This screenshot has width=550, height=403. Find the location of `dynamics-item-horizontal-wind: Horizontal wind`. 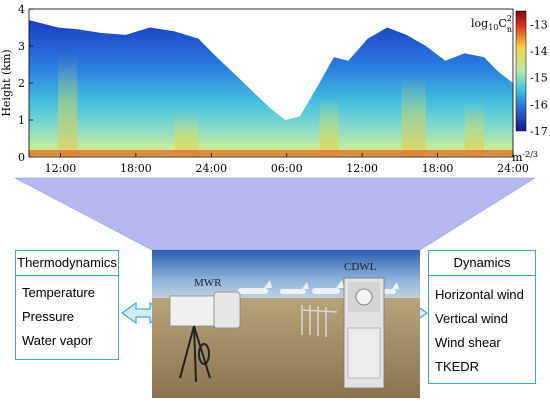

dynamics-item-horizontal-wind: Horizontal wind is located at coordinates (479, 294).